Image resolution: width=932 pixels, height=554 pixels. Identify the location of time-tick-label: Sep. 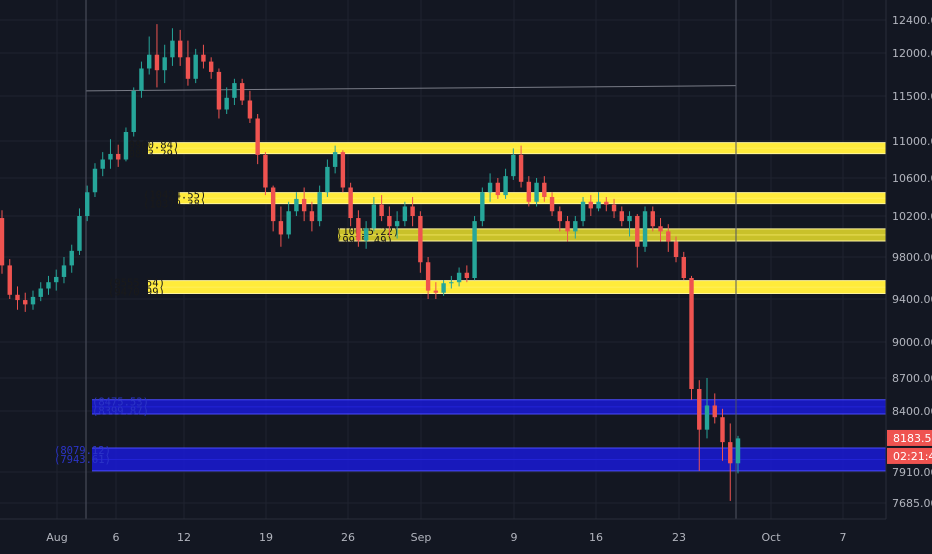
(421, 537).